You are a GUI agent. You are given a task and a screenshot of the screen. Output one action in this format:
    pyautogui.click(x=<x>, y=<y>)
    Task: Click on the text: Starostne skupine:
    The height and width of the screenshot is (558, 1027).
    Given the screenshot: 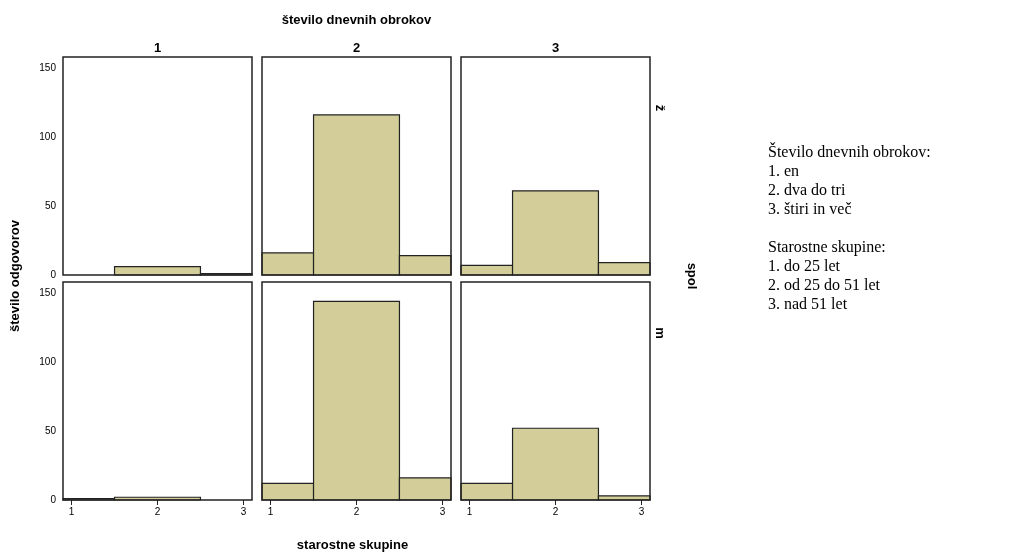 What is the action you would take?
    pyautogui.click(x=827, y=246)
    